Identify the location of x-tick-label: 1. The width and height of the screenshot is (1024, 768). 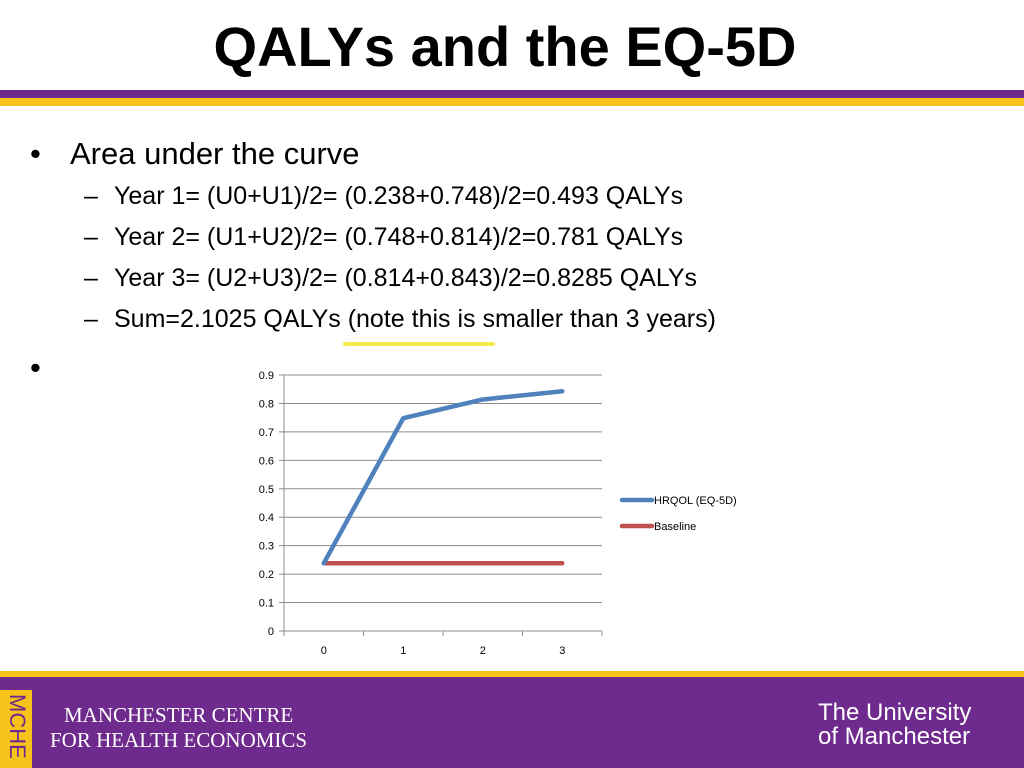
(403, 651).